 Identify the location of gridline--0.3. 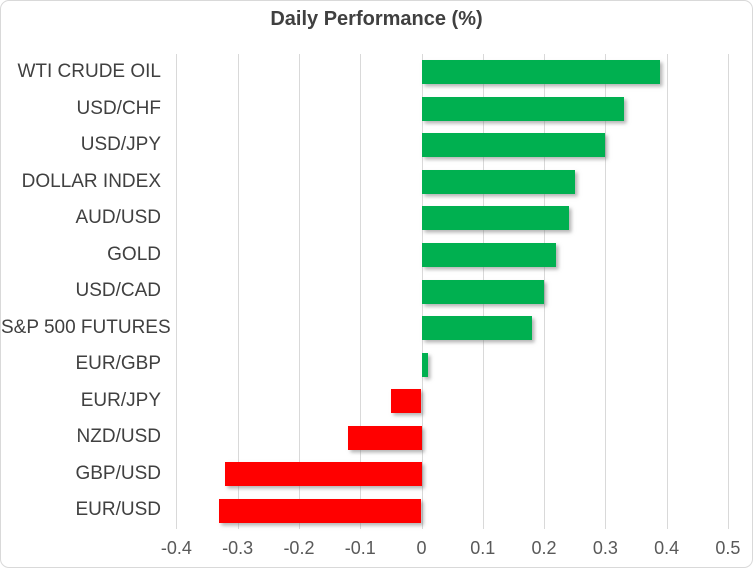
(238, 291).